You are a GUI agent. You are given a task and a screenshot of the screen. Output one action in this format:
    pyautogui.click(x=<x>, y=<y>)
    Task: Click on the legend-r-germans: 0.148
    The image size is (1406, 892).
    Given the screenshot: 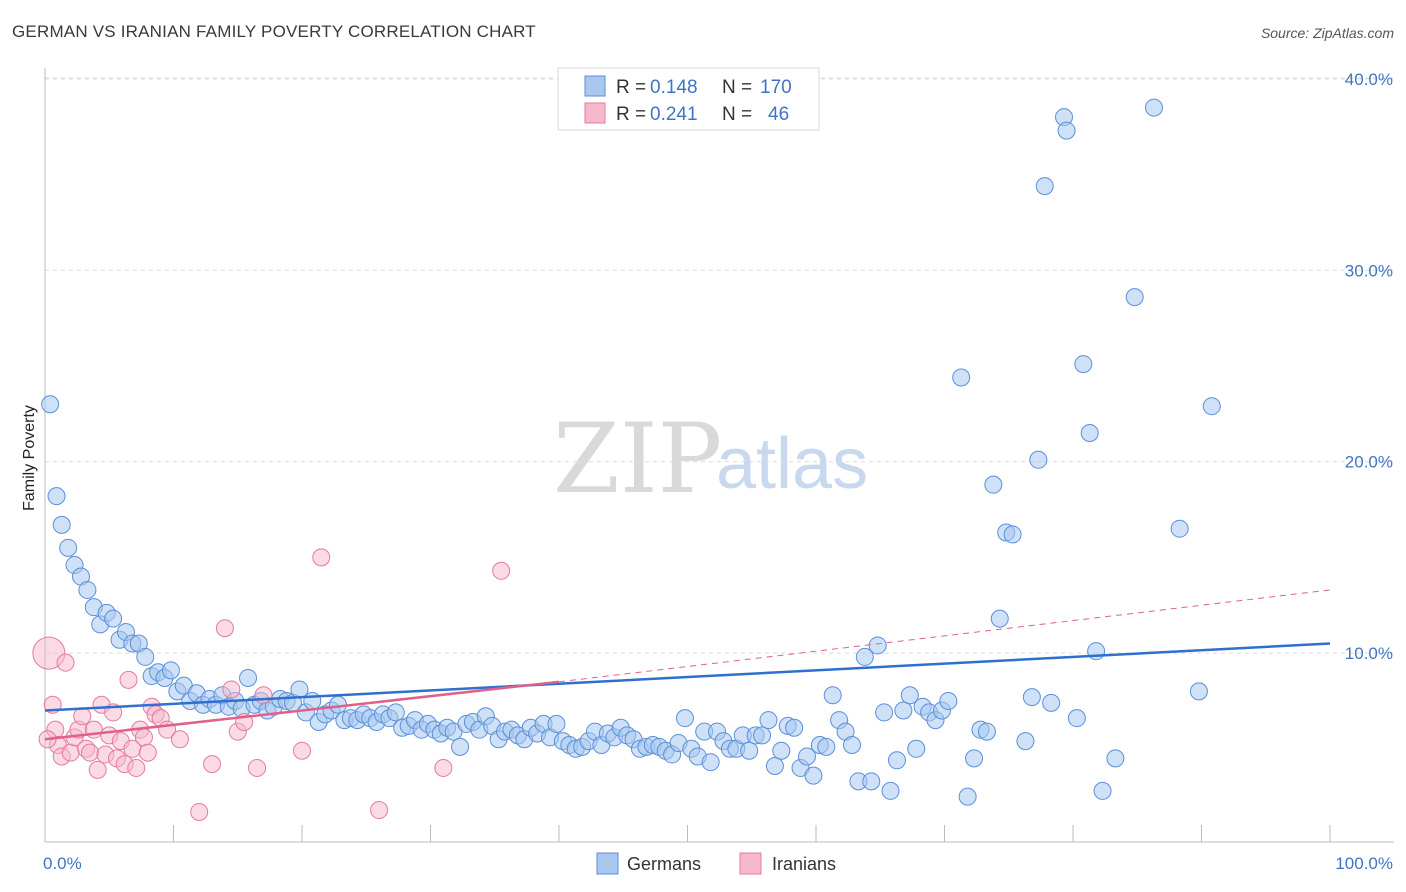 What is the action you would take?
    pyautogui.click(x=674, y=87)
    